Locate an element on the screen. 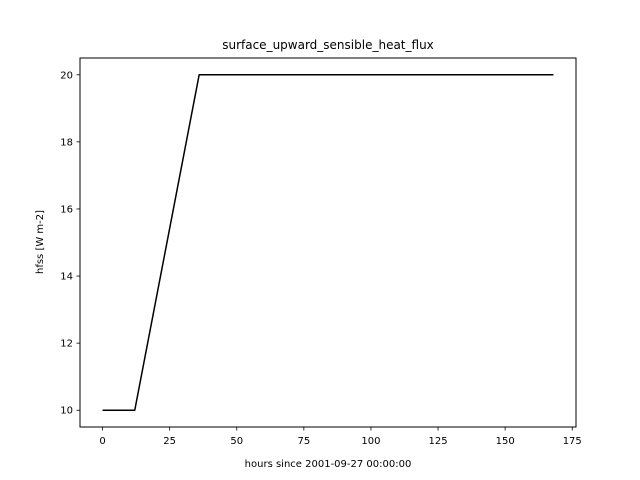  y-tick-label: 16 is located at coordinates (66, 209).